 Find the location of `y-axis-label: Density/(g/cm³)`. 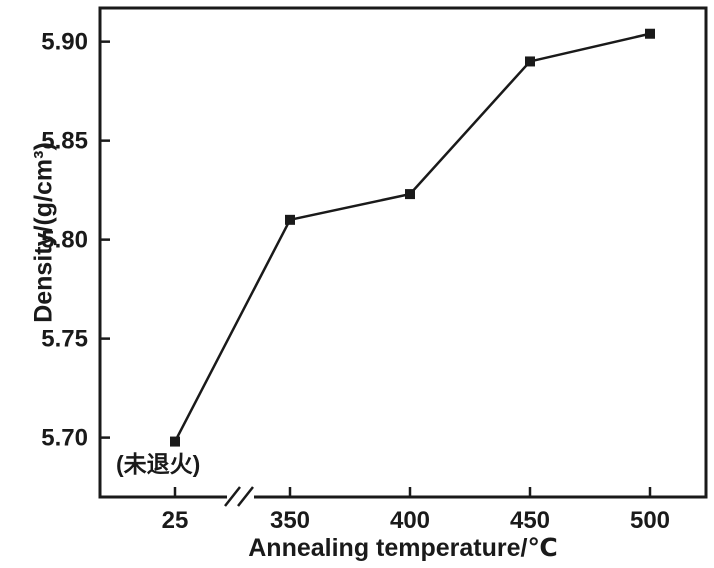

y-axis-label: Density/(g/cm³) is located at coordinates (43, 232).